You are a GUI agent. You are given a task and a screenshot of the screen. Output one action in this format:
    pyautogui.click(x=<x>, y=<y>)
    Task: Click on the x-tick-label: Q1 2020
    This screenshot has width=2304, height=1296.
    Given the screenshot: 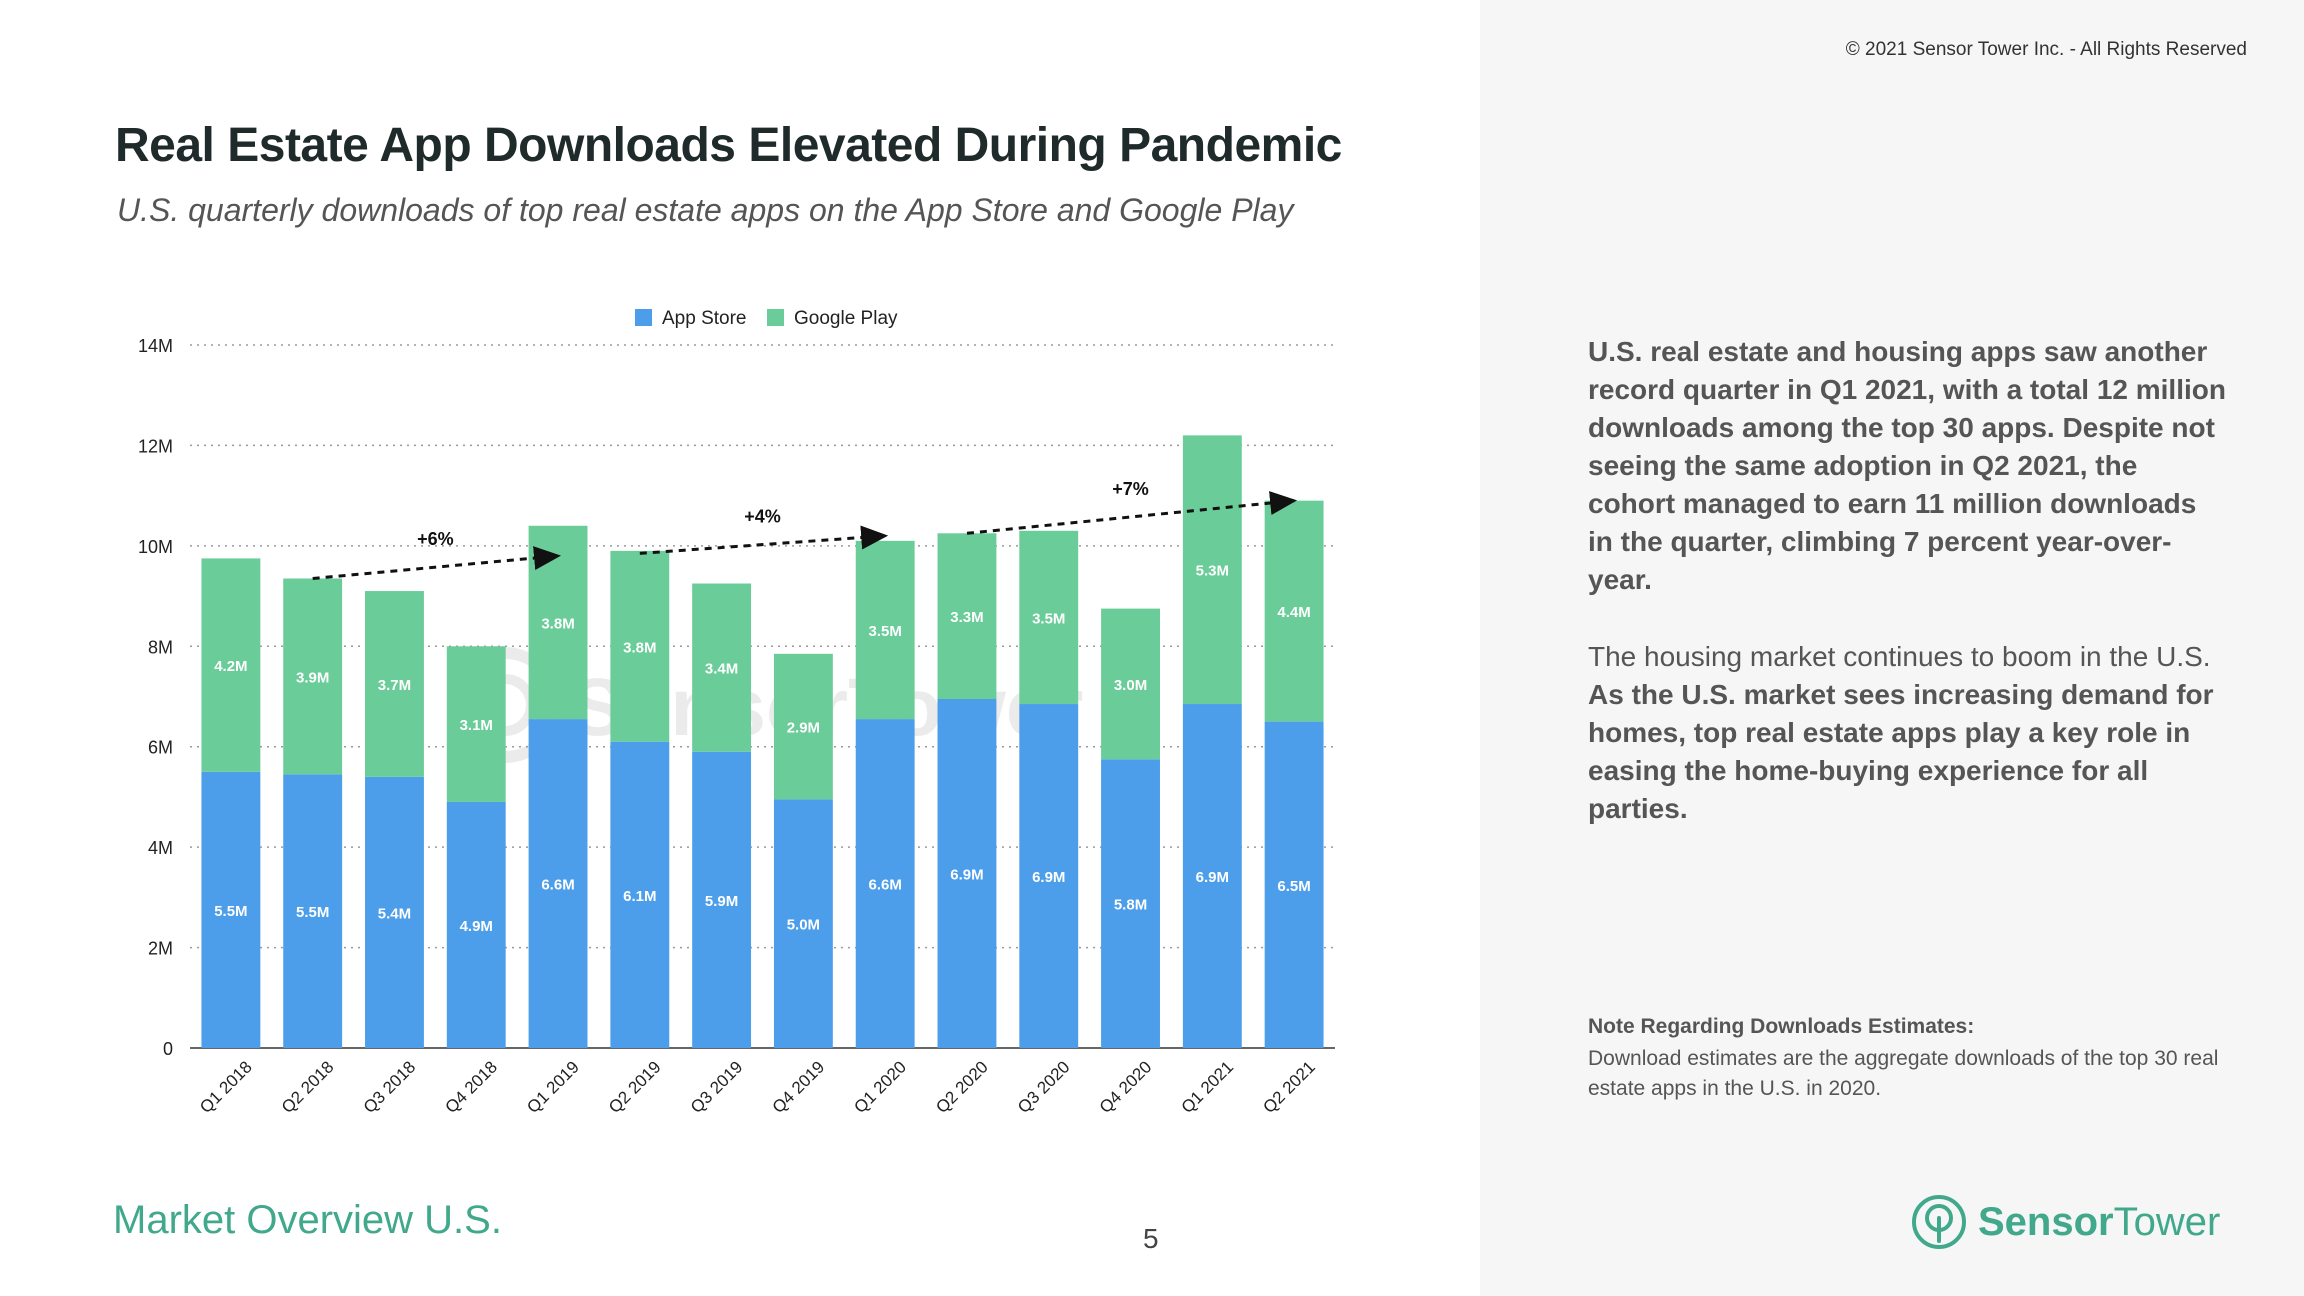 What is the action you would take?
    pyautogui.click(x=880, y=1087)
    